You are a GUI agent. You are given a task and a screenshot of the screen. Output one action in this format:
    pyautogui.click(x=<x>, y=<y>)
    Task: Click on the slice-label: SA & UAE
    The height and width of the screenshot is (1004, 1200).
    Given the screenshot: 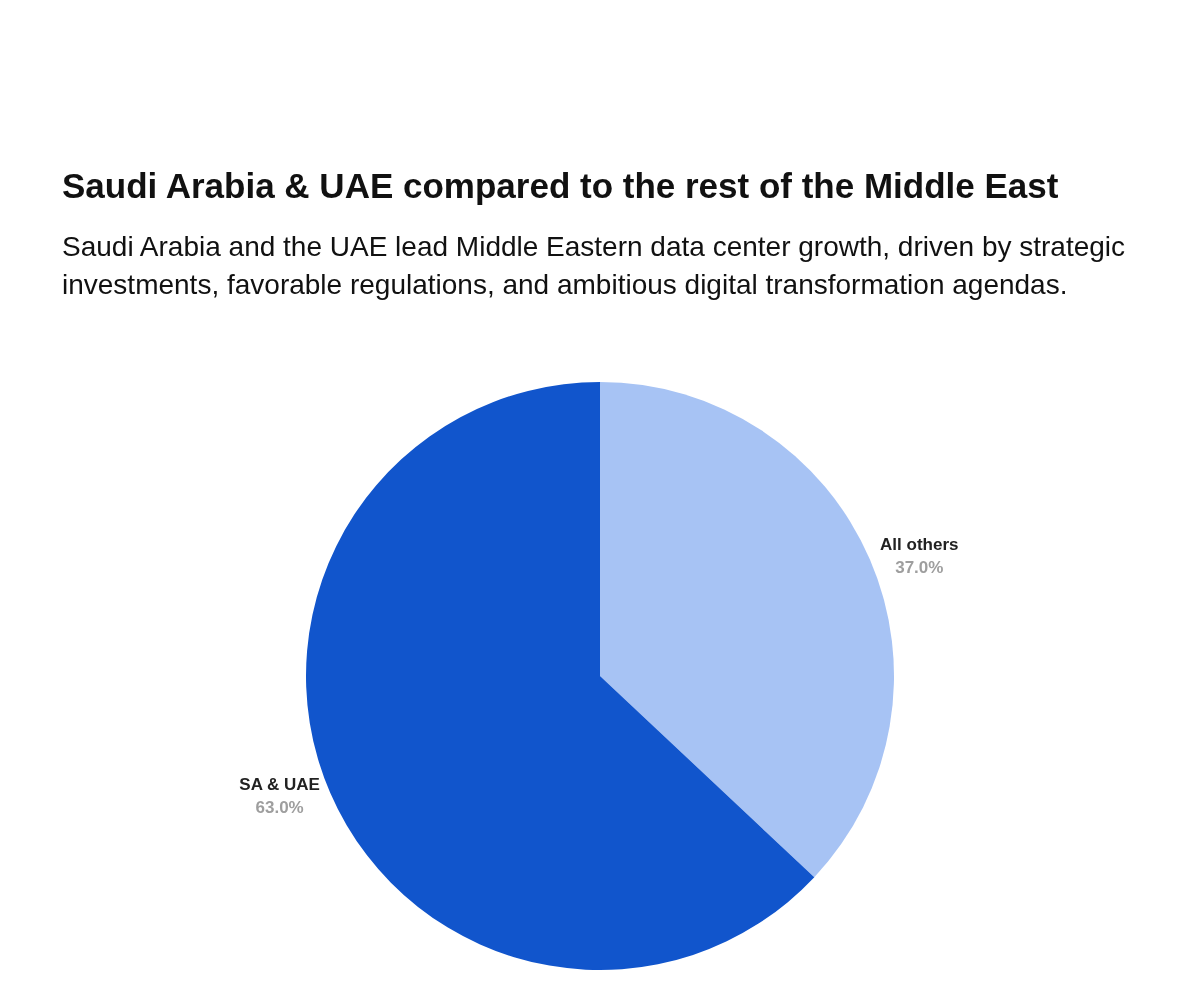 What is the action you would take?
    pyautogui.click(x=279, y=785)
    